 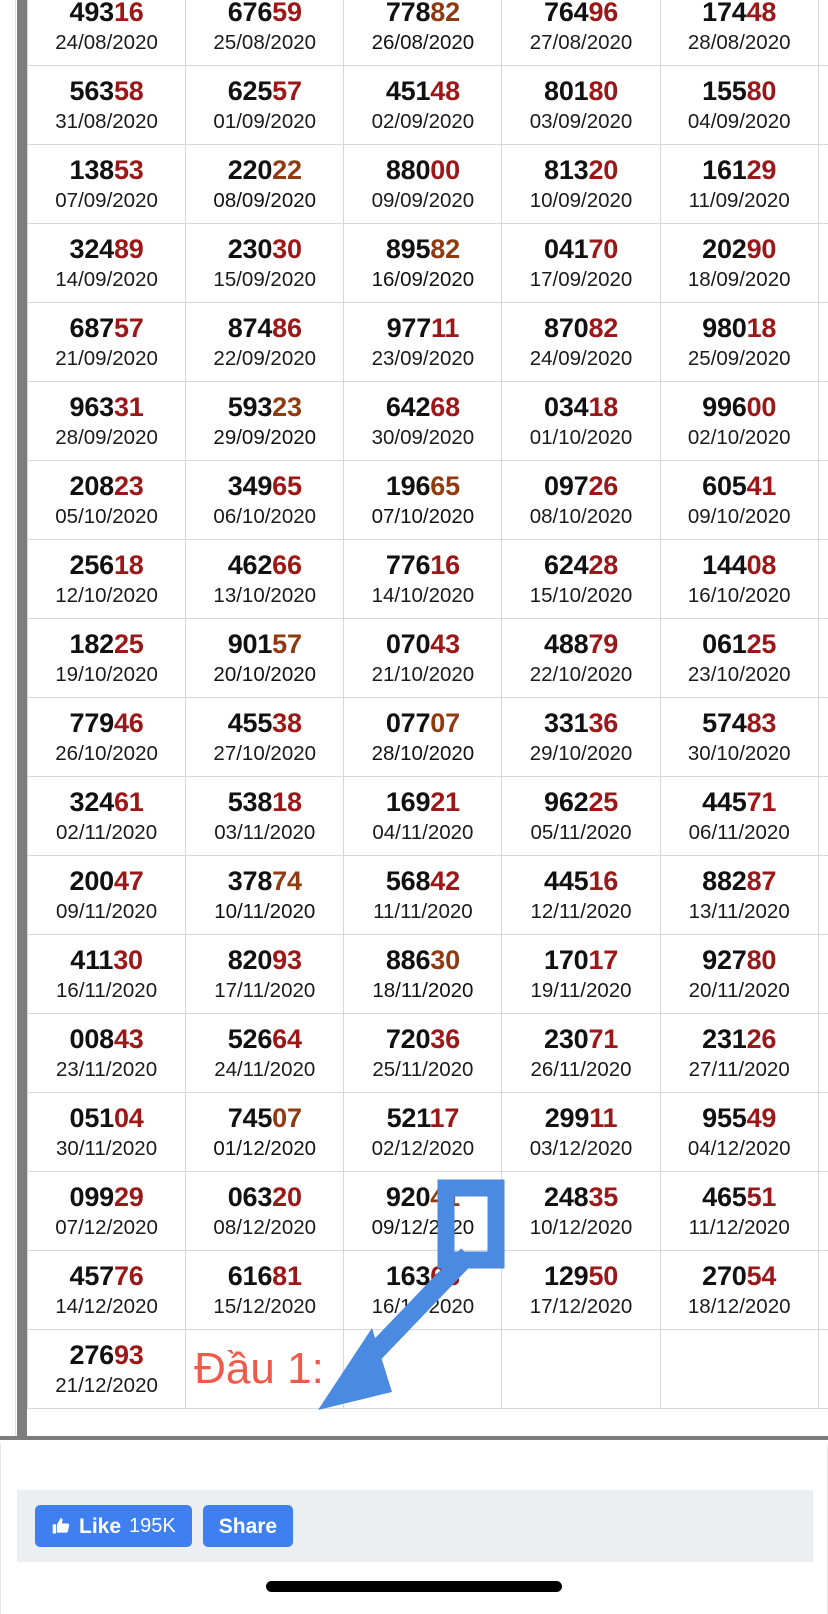 I want to click on result-cell: 41130 16/11/2020, so click(x=106, y=974).